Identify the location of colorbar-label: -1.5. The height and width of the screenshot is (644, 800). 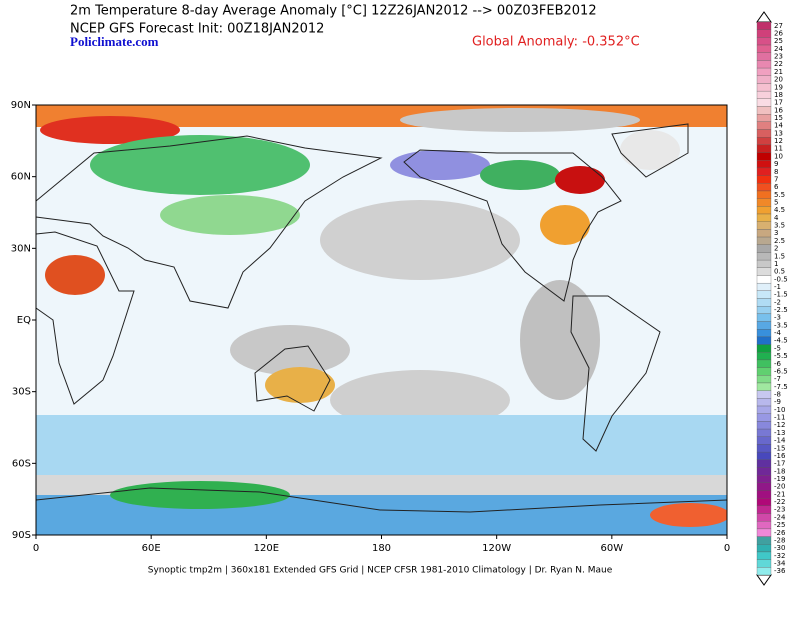
(781, 295).